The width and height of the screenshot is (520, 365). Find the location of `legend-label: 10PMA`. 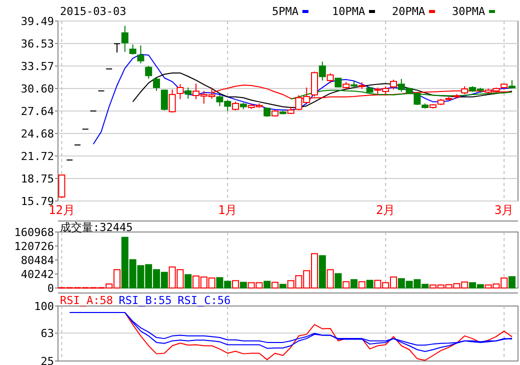

legend-label: 10PMA is located at coordinates (349, 11).